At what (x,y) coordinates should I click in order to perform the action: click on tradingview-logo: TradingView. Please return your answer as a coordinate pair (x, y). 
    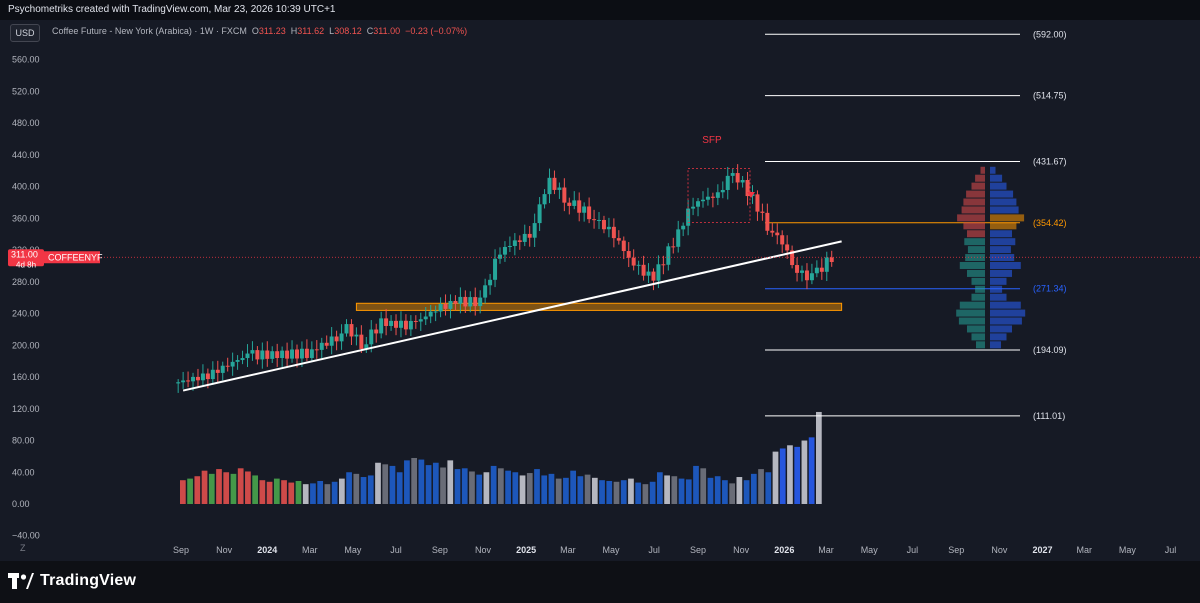
    Looking at the image, I should click on (72, 581).